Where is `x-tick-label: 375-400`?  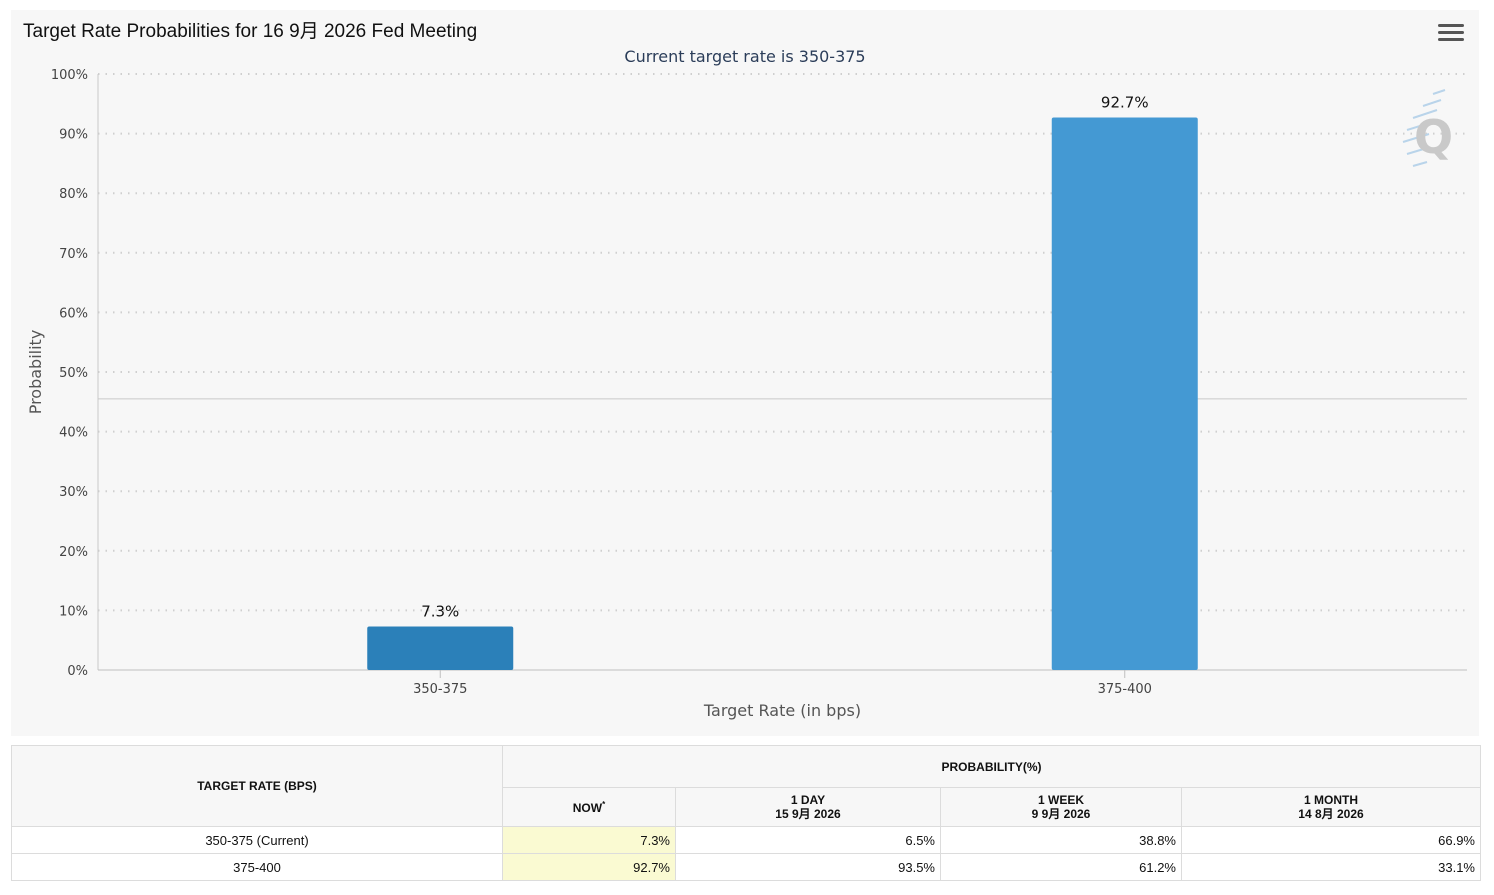 x-tick-label: 375-400 is located at coordinates (1125, 689).